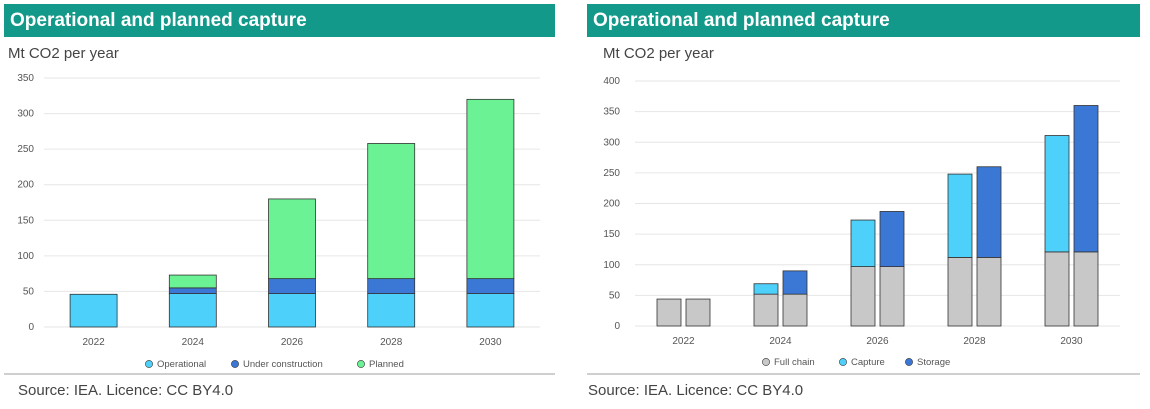  What do you see at coordinates (283, 364) in the screenshot?
I see `legend-label: Under construction` at bounding box center [283, 364].